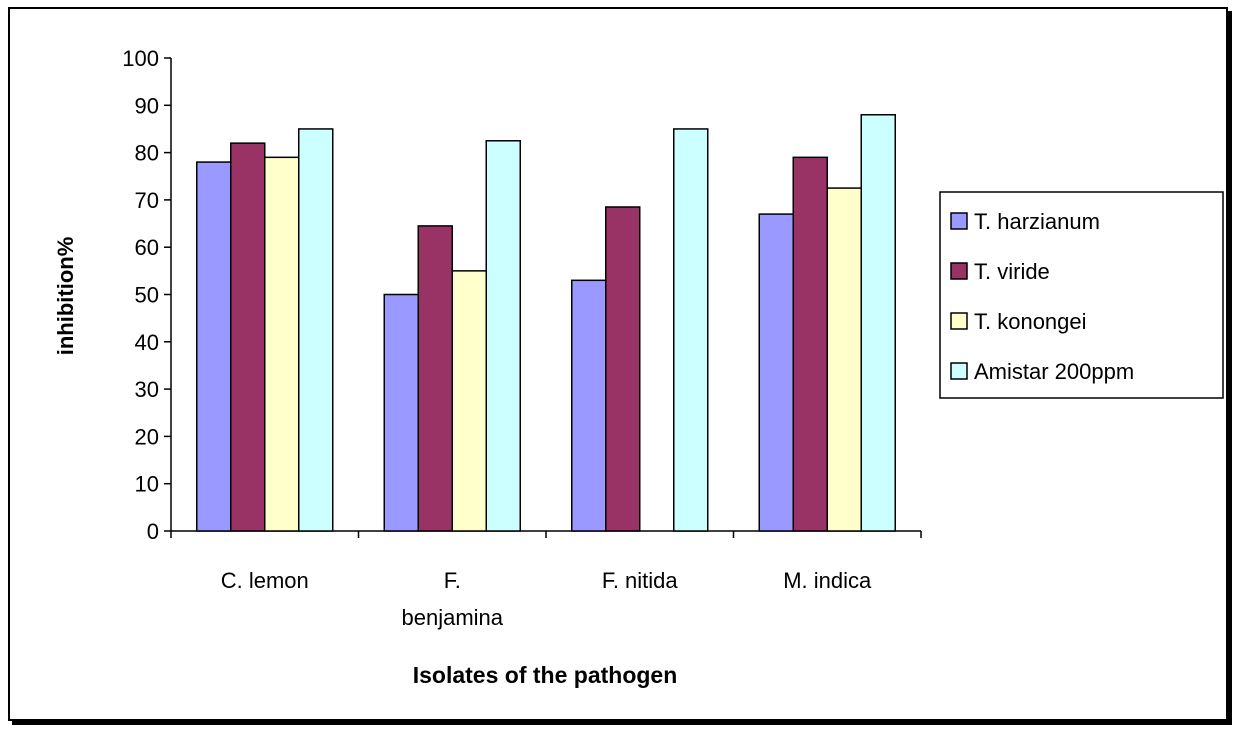  What do you see at coordinates (147, 342) in the screenshot?
I see `y-tick-label: 40` at bounding box center [147, 342].